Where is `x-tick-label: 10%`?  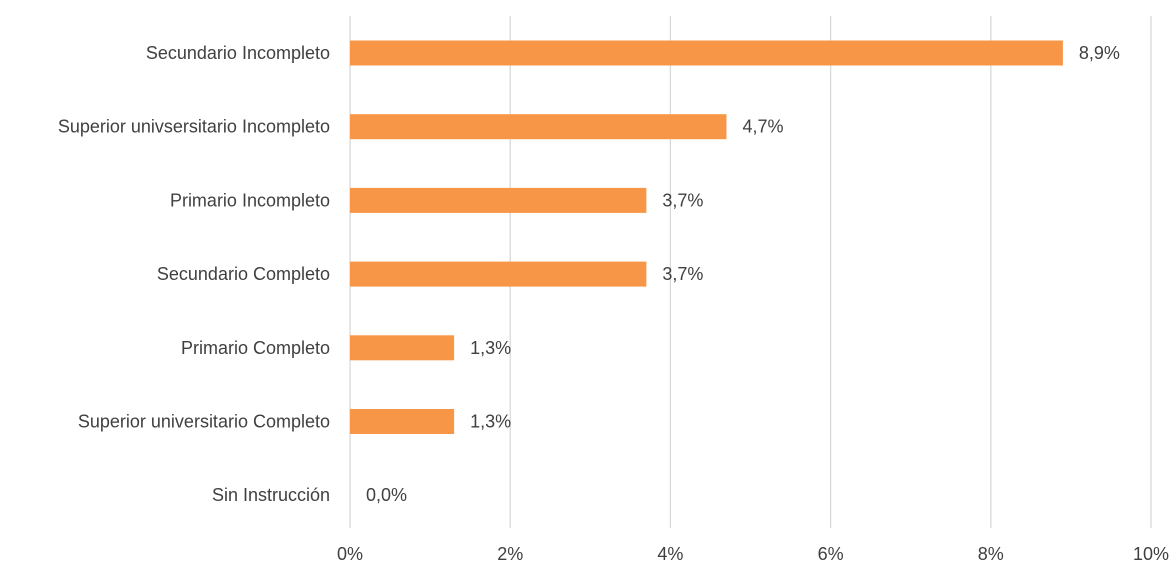 x-tick-label: 10% is located at coordinates (1151, 553).